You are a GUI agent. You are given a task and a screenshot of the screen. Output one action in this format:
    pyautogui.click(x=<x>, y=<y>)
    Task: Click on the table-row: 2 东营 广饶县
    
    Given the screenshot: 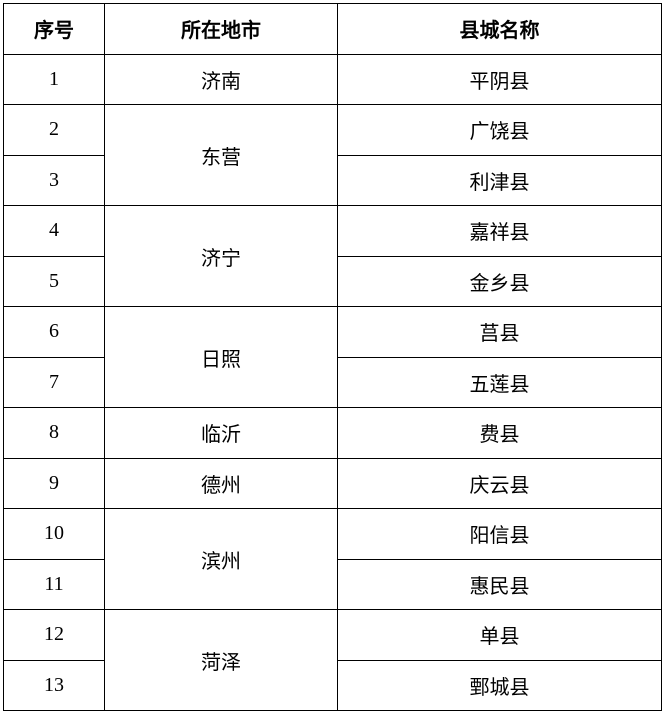 What is the action you would take?
    pyautogui.click(x=332, y=155)
    